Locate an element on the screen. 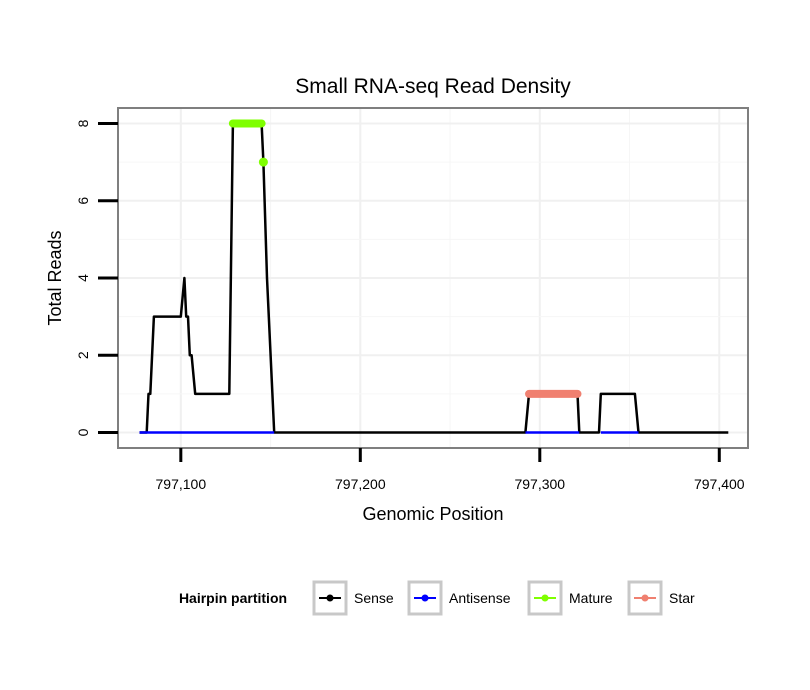  legend-item-mature: Mature is located at coordinates (570, 598).